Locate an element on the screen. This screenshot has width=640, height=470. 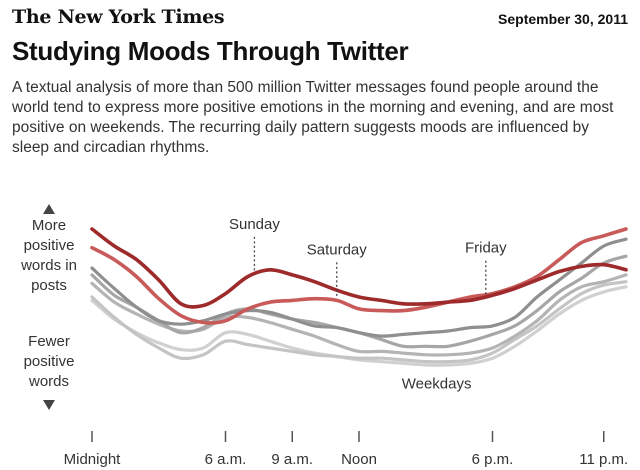
y-label-fewer-positive: Fewer positive words is located at coordinates (49, 361).